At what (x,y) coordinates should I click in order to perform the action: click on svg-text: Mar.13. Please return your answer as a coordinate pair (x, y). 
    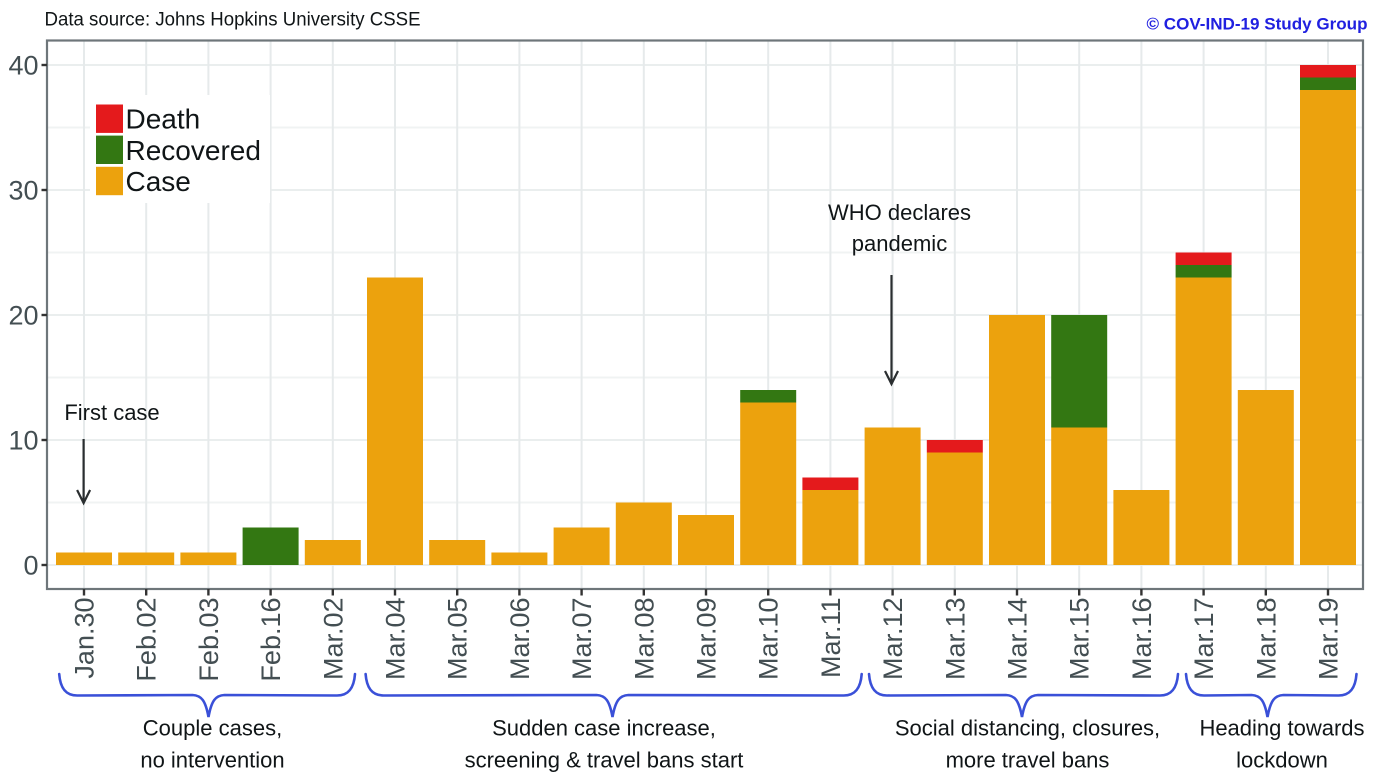
    Looking at the image, I should click on (955, 639).